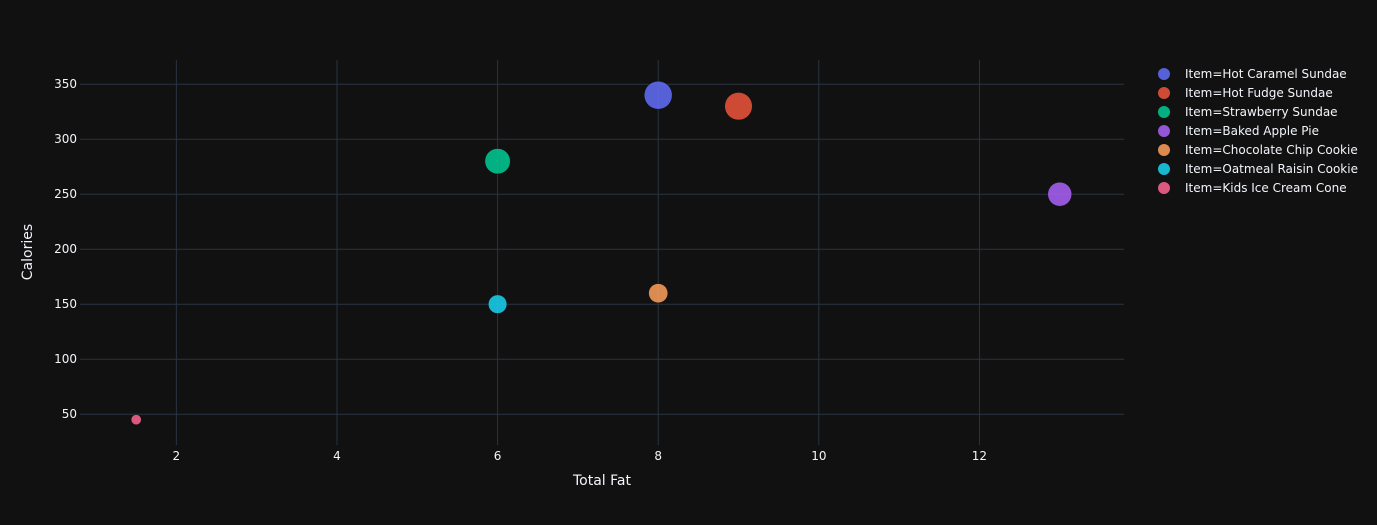  I want to click on y-tick-label: 200, so click(65, 249).